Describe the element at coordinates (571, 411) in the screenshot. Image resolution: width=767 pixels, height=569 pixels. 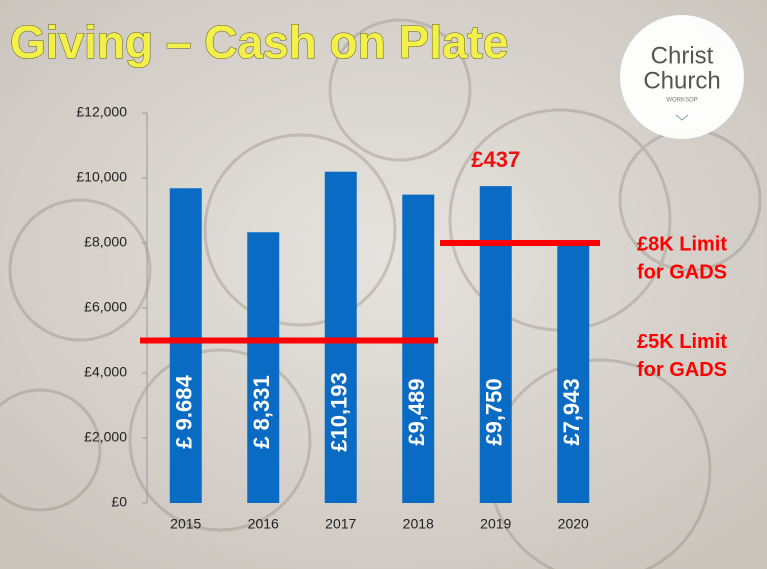
I see `value-label: £7,943` at that location.